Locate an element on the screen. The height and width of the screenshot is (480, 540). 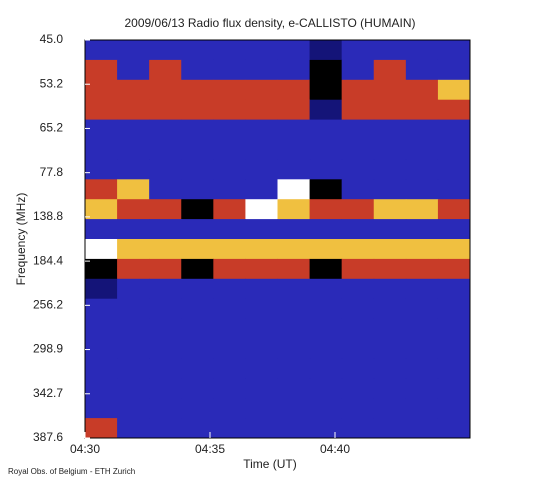
y-tick-label: 298.9 is located at coordinates (48, 349).